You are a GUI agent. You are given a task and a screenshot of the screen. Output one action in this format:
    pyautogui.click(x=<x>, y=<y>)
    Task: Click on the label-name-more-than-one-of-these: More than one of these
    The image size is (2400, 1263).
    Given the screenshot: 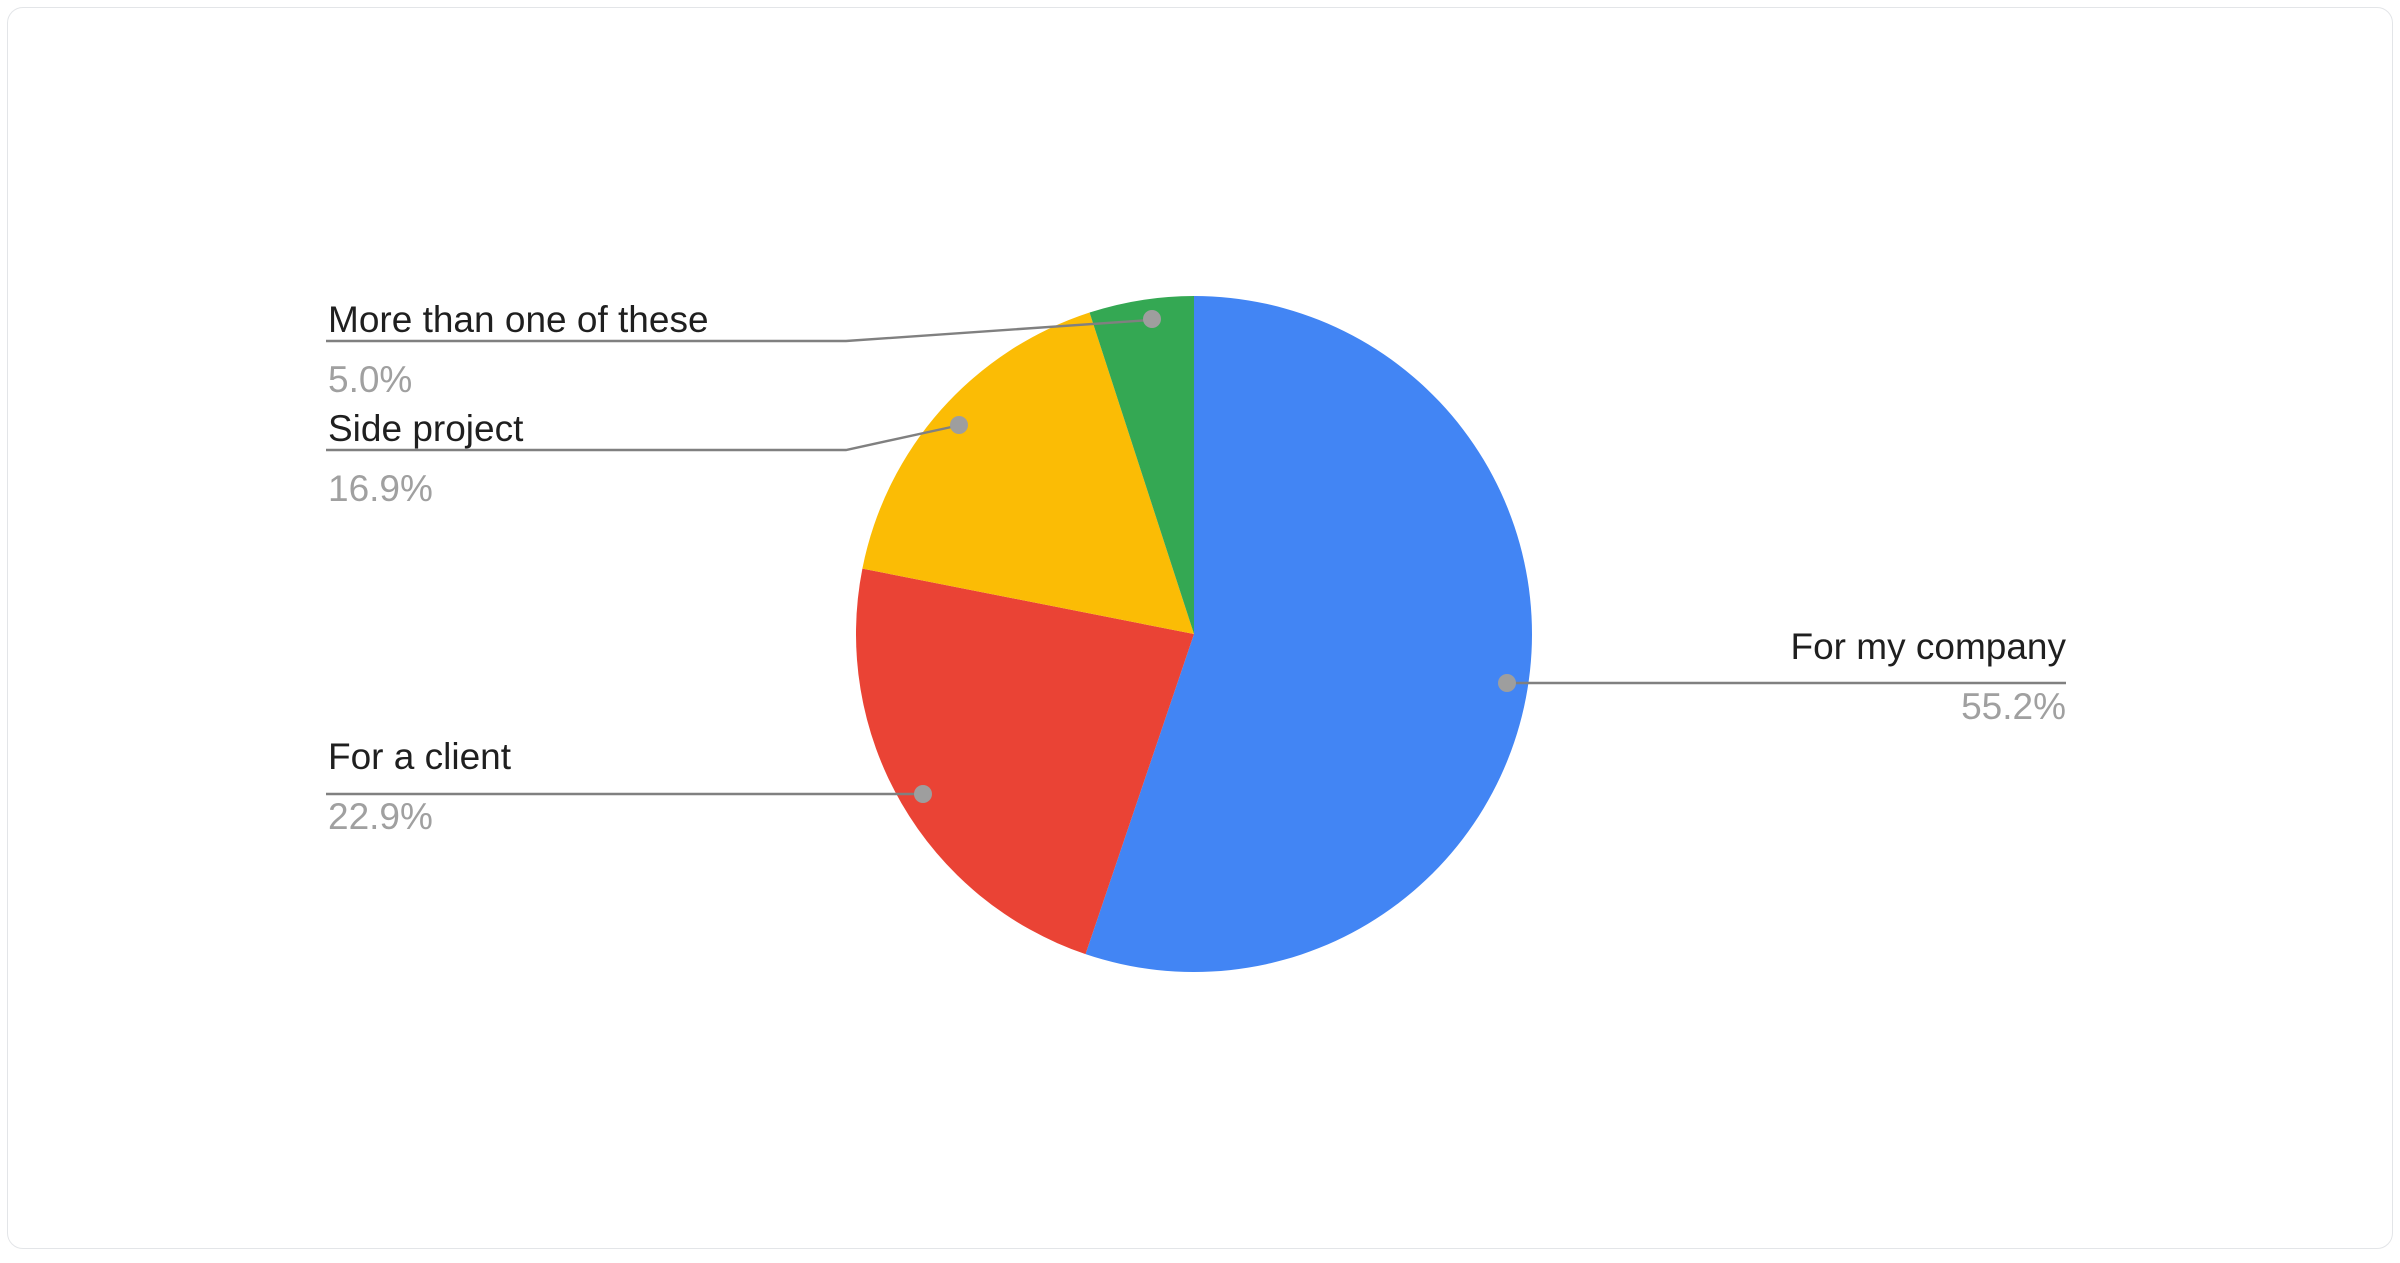 What is the action you would take?
    pyautogui.click(x=518, y=319)
    